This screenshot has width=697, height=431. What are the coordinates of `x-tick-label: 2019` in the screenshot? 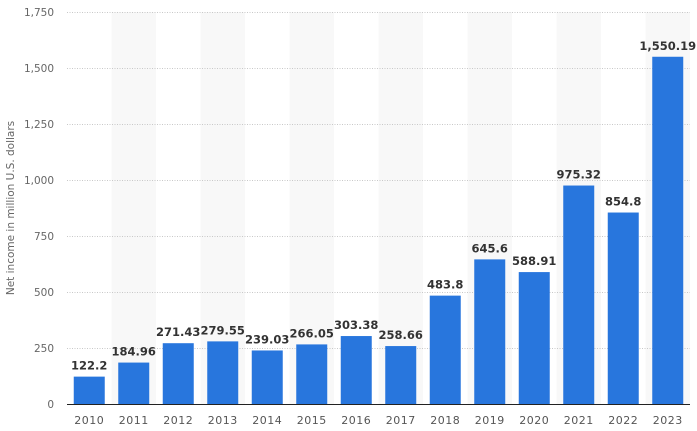 It's located at (490, 420).